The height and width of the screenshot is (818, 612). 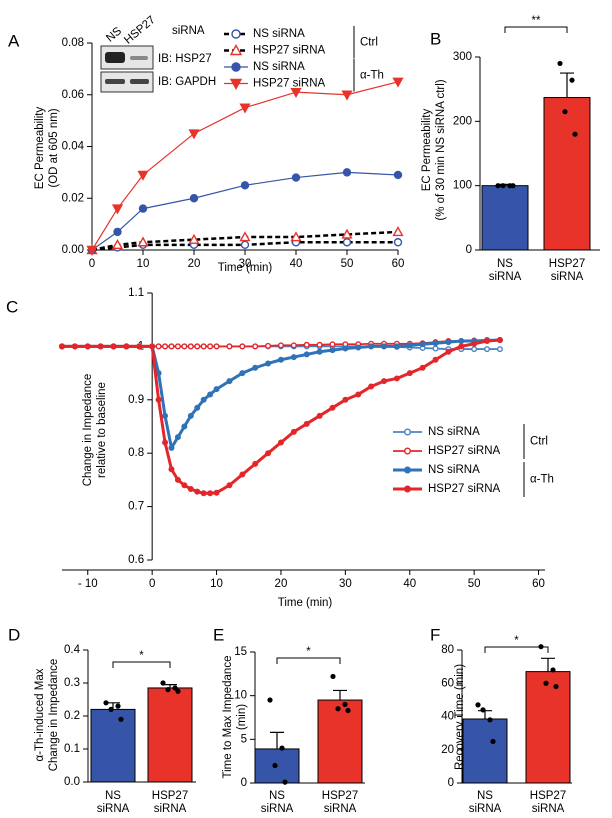 What do you see at coordinates (242, 717) in the screenshot?
I see `y-axis-label: (min)` at bounding box center [242, 717].